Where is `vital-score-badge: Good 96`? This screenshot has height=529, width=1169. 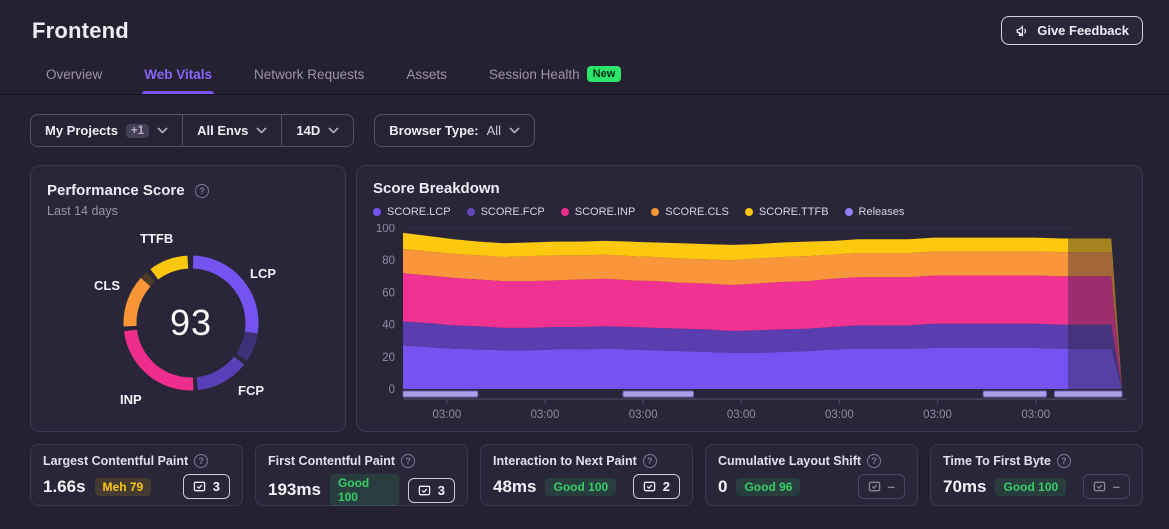 vital-score-badge: Good 96 is located at coordinates (768, 486).